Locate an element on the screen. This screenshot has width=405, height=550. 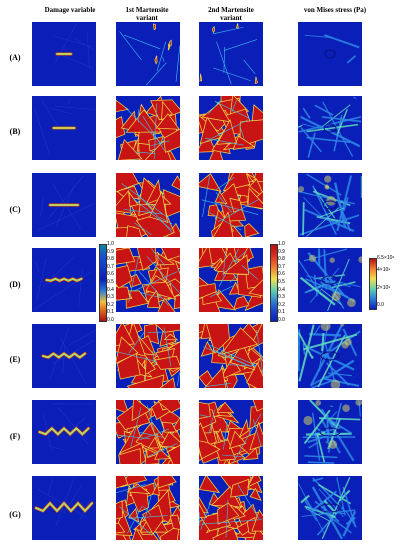
row-label-g: (G) is located at coordinates (15, 514).